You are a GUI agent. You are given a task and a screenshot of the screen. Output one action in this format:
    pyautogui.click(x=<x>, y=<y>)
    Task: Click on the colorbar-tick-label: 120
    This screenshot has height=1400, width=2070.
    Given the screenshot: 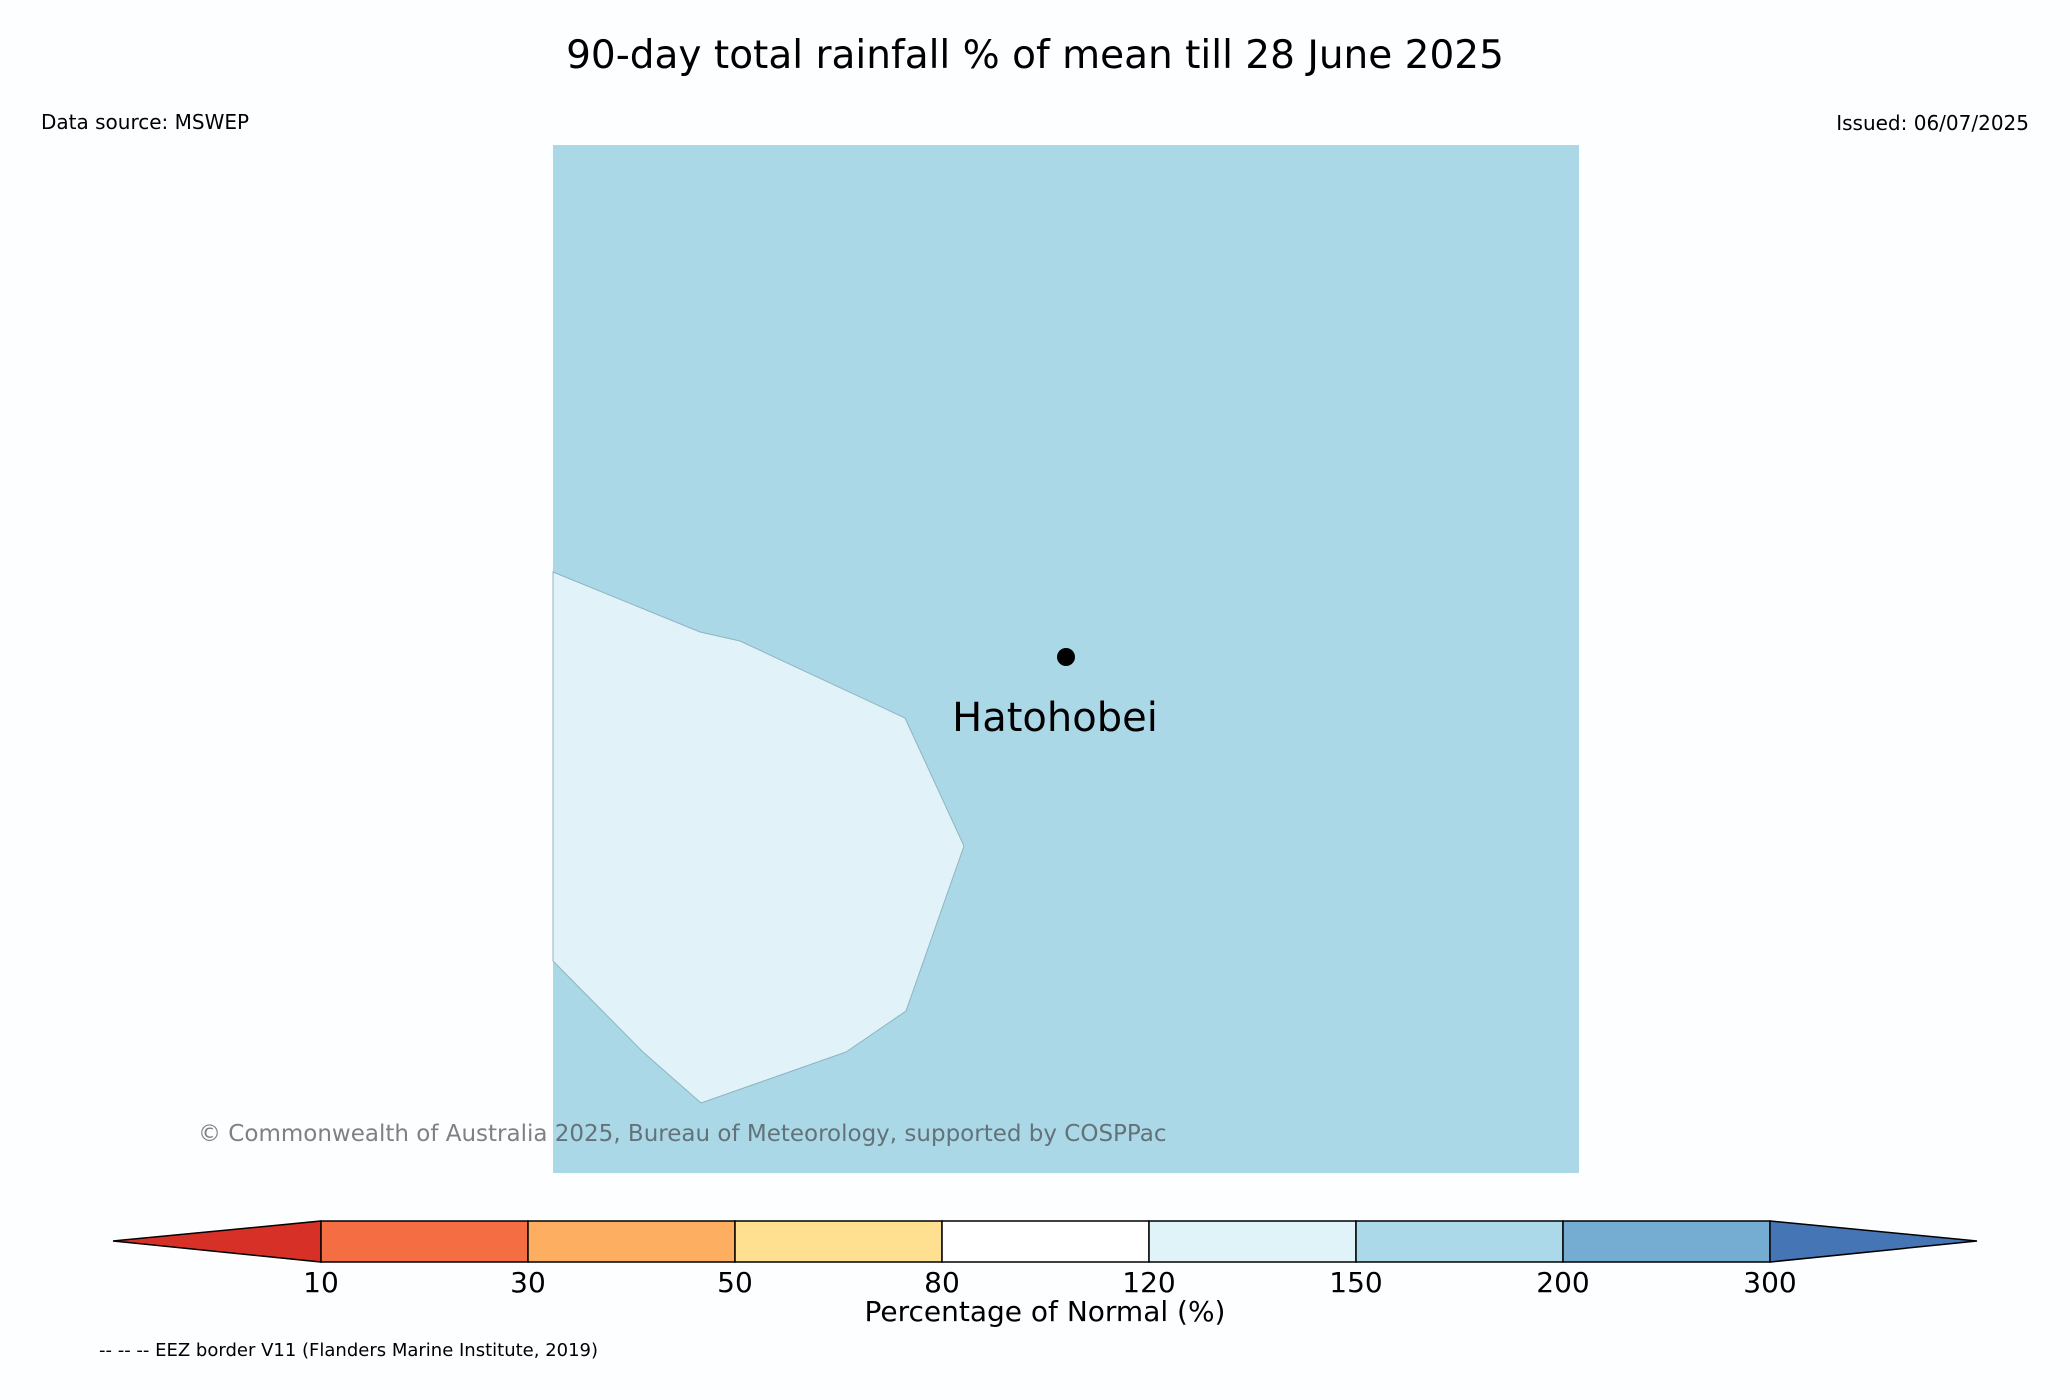 What is the action you would take?
    pyautogui.click(x=1148, y=1282)
    